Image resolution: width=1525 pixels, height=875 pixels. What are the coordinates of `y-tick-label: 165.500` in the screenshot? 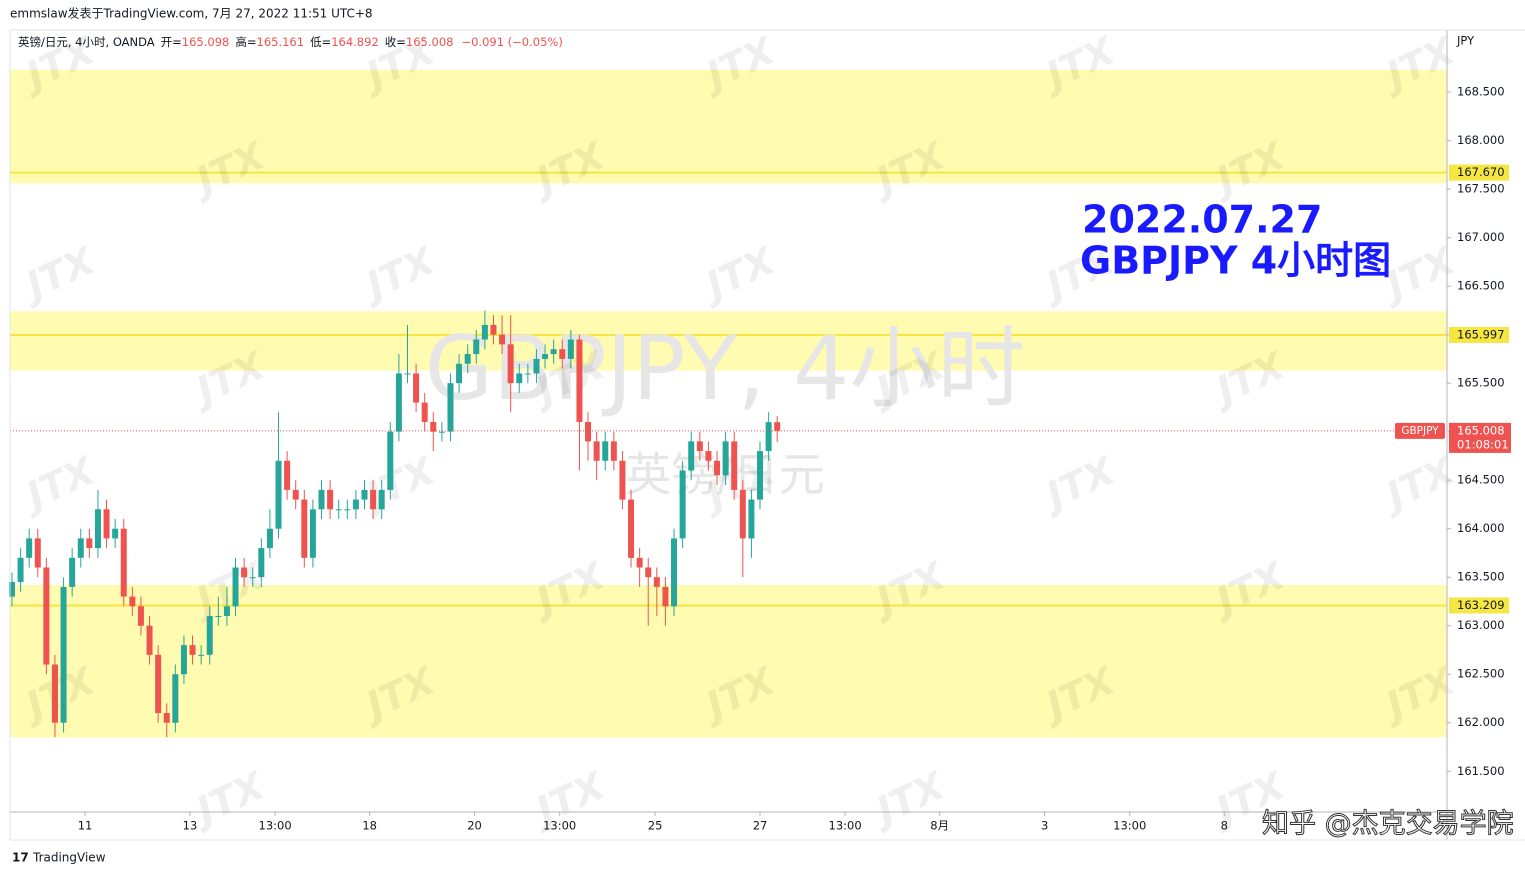 It's located at (1481, 383).